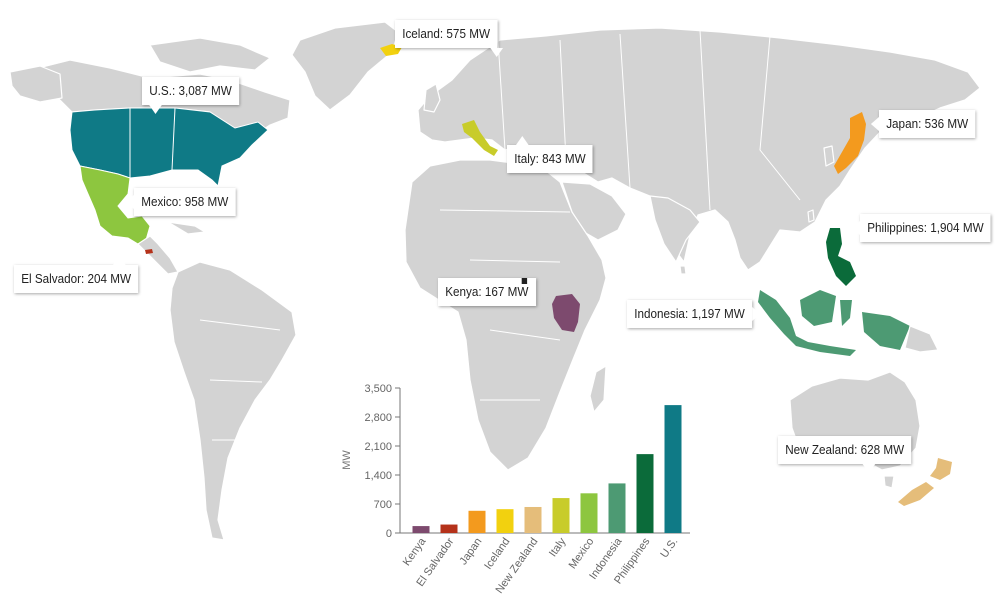 This screenshot has height=602, width=1005. I want to click on chart-axes: 0 700 1,400 2,100 2,800 3,500, so click(527, 461).